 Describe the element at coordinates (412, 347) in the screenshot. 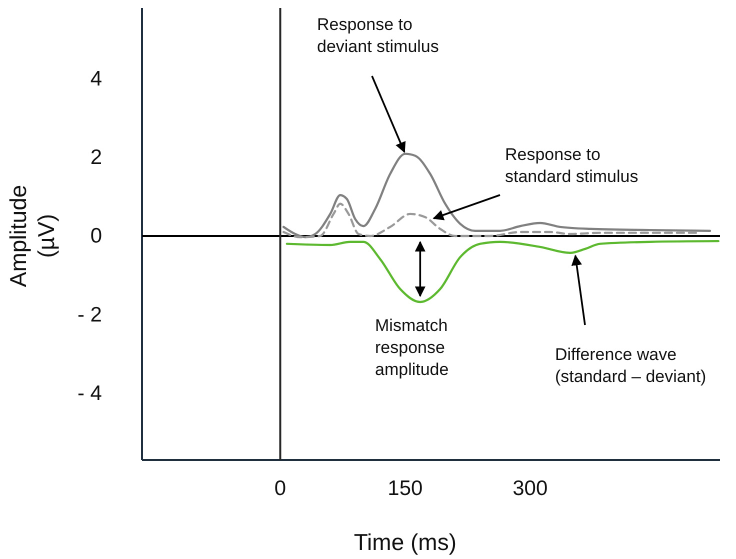

I see `annotation: Mismatch response amplitude` at that location.